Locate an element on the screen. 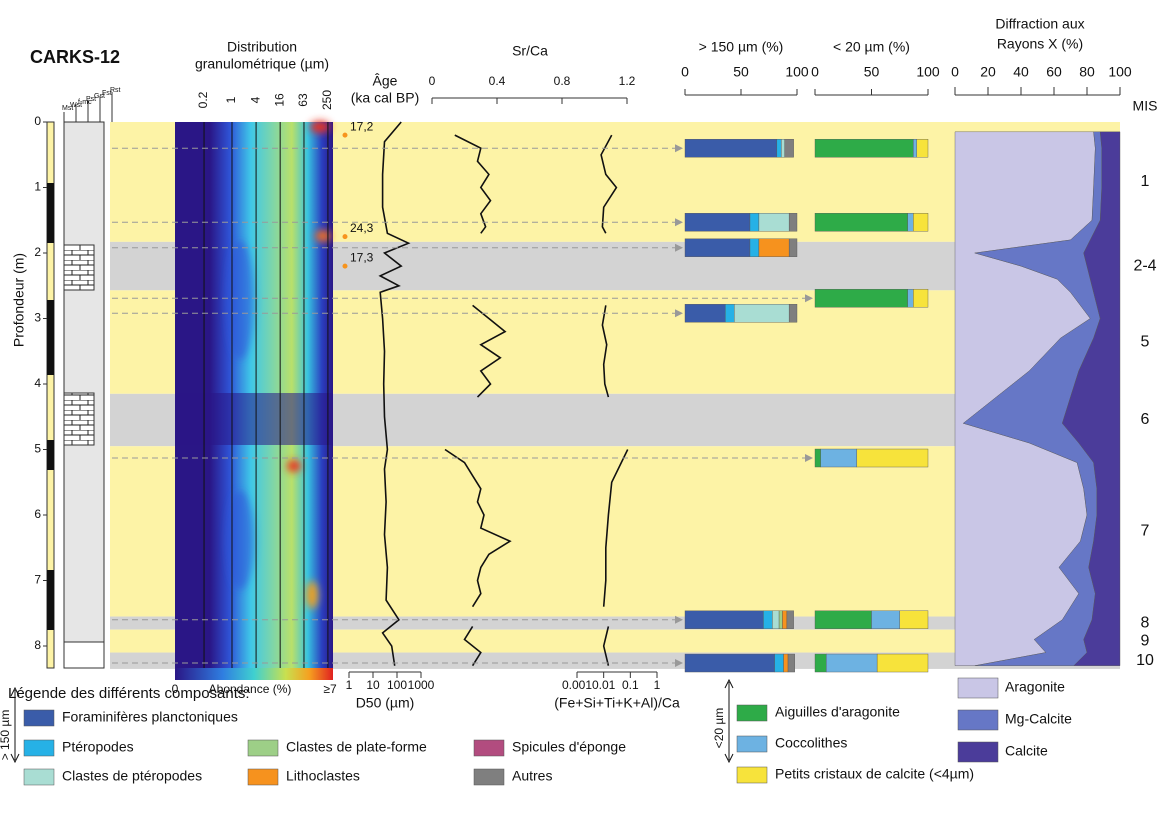 This screenshot has width=1168, height=817. srca-tick-label: 0 is located at coordinates (432, 81).